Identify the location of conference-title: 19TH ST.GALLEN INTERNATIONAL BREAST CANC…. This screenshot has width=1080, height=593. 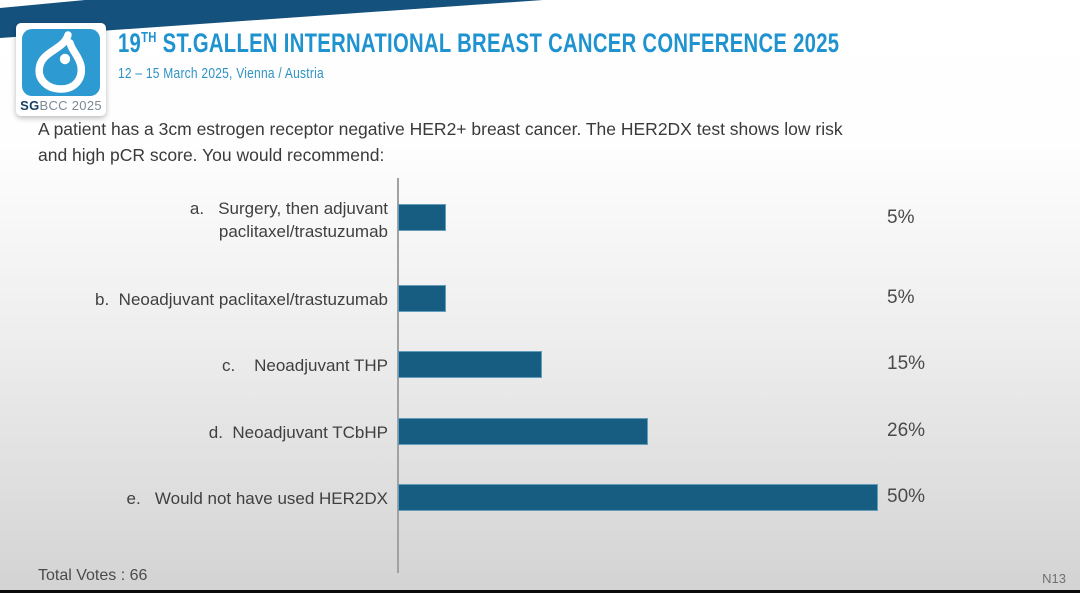
(478, 43).